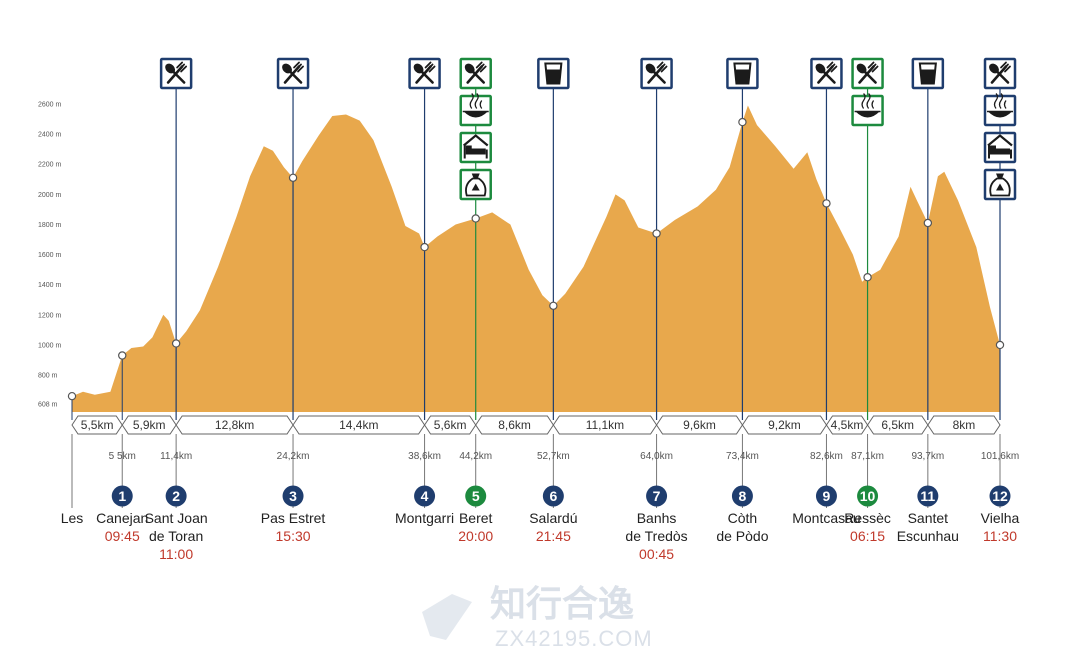 The width and height of the screenshot is (1080, 659). Describe the element at coordinates (867, 536) in the screenshot. I see `stop-time: 06:15` at that location.